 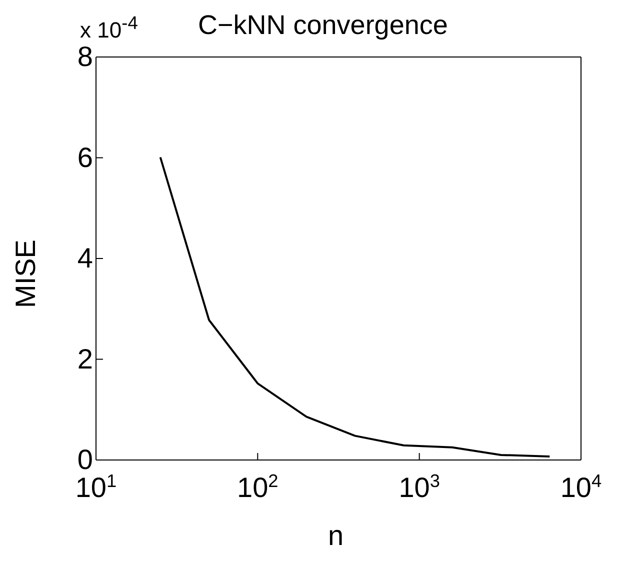 I want to click on y-tick-label: 8, so click(x=85, y=56).